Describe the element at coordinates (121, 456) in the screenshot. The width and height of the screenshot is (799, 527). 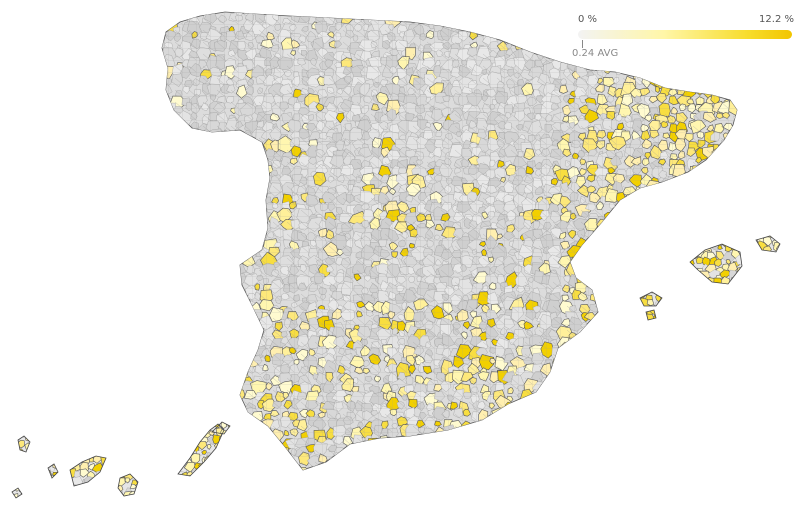
I see `canary-islands` at that location.